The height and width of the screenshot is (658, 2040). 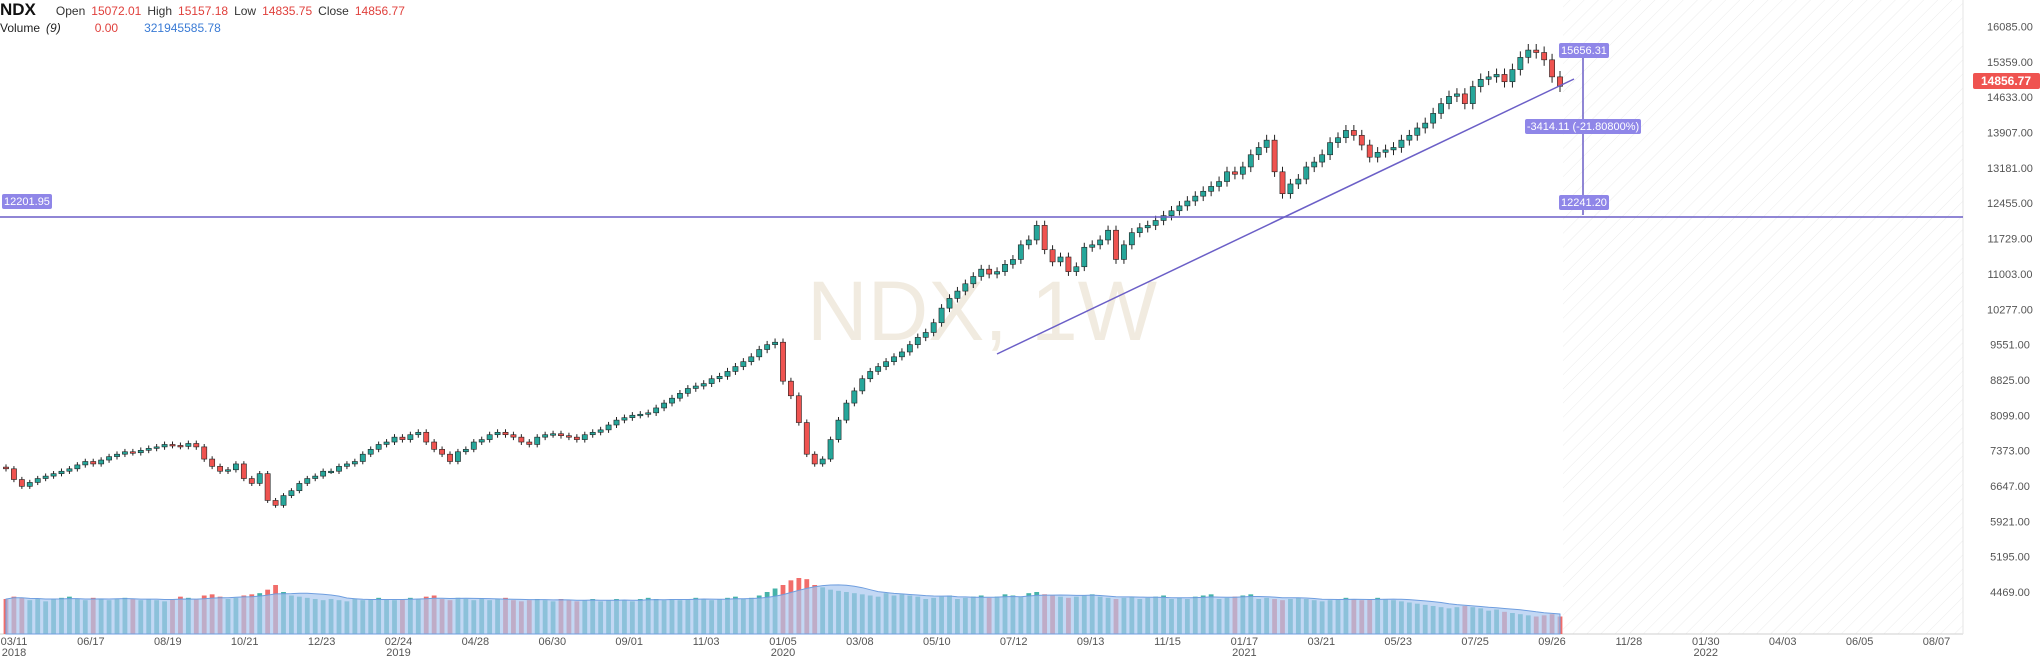 What do you see at coordinates (2010, 169) in the screenshot?
I see `y-tick-label: 13181.00` at bounding box center [2010, 169].